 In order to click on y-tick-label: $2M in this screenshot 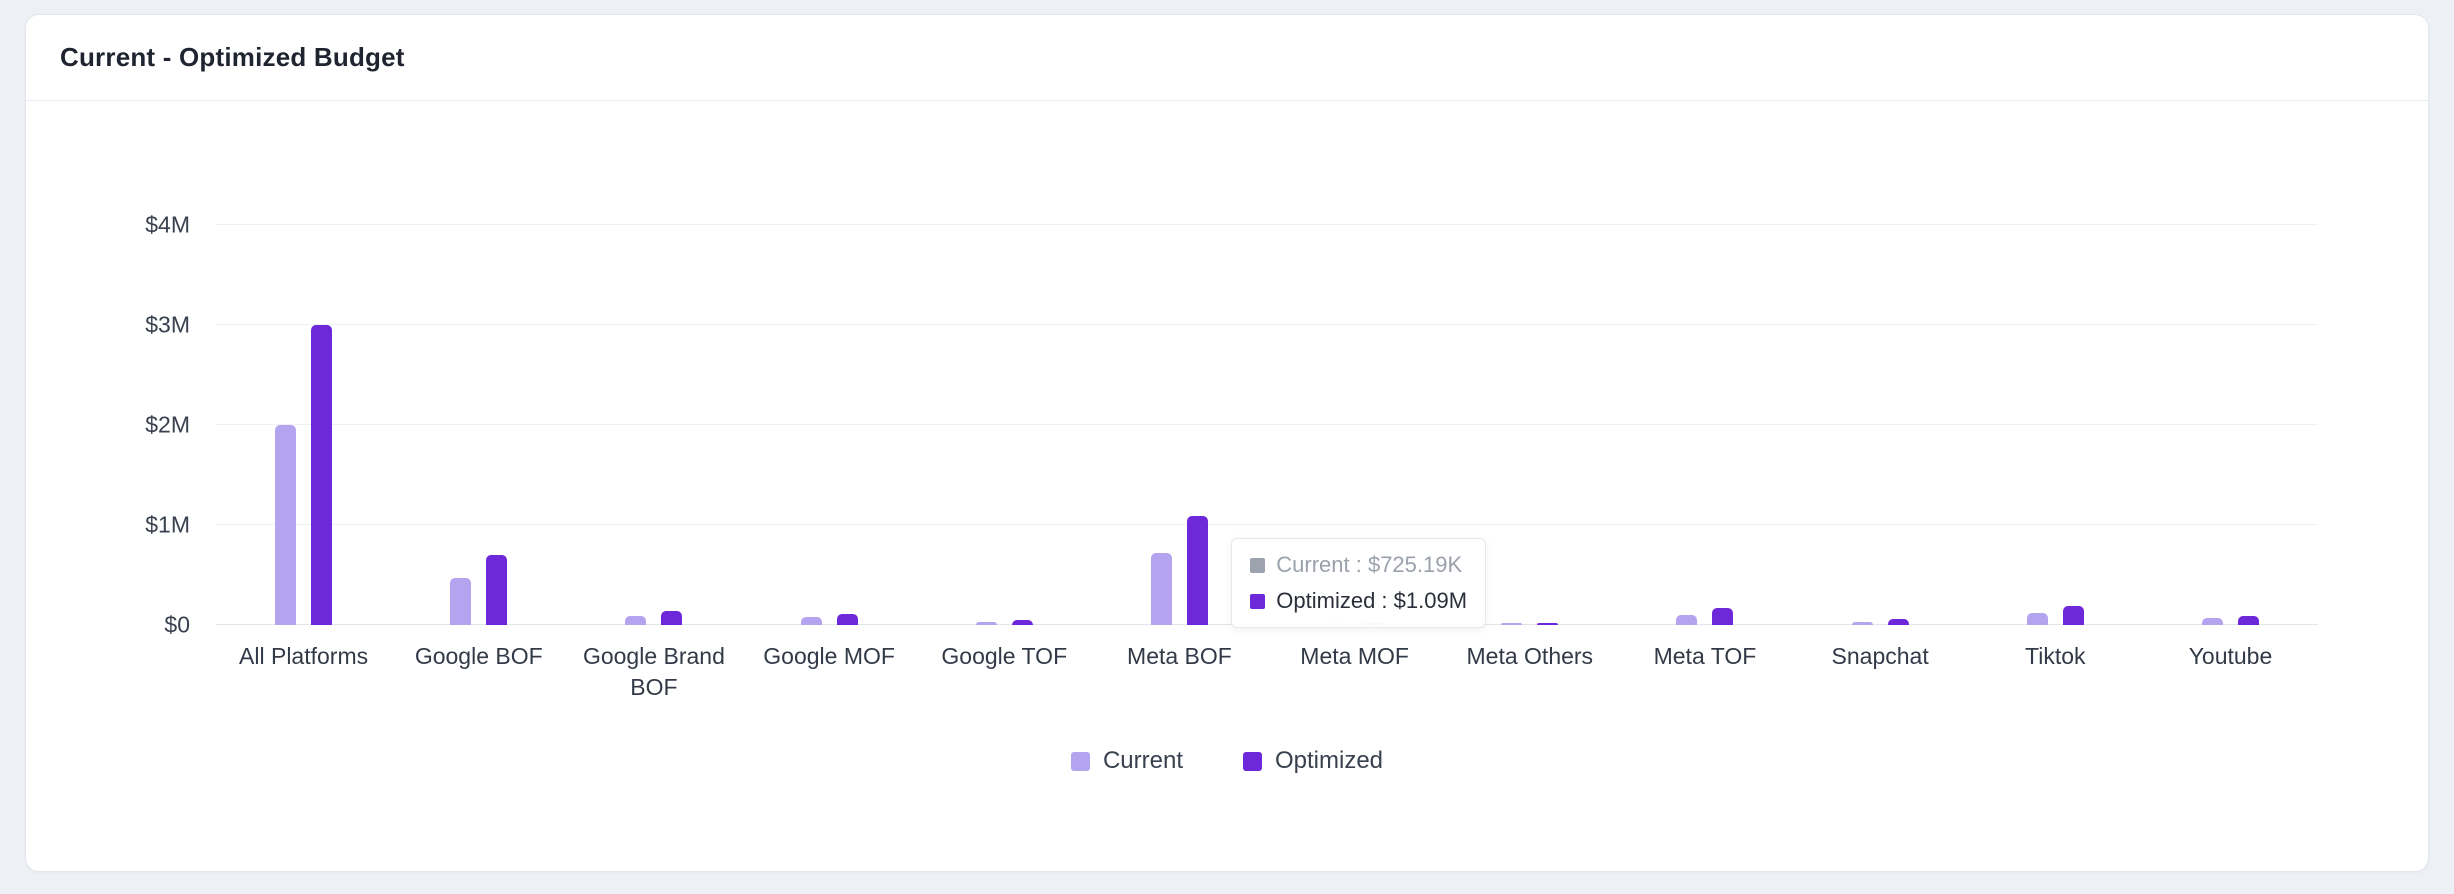, I will do `click(167, 424)`.